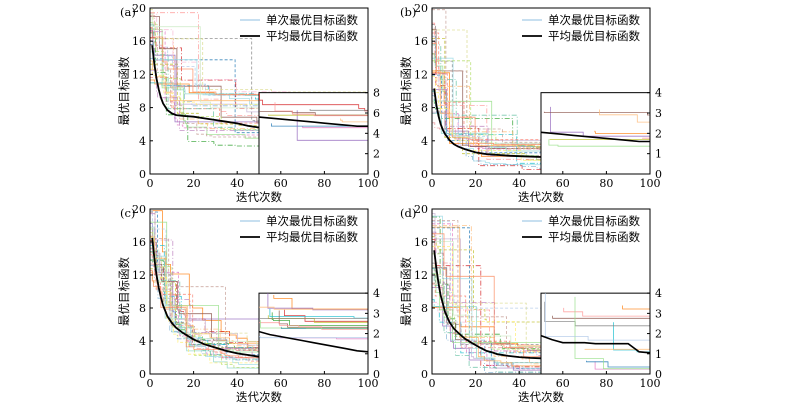 The height and width of the screenshot is (405, 800). I want to click on inset-box, so click(595, 333).